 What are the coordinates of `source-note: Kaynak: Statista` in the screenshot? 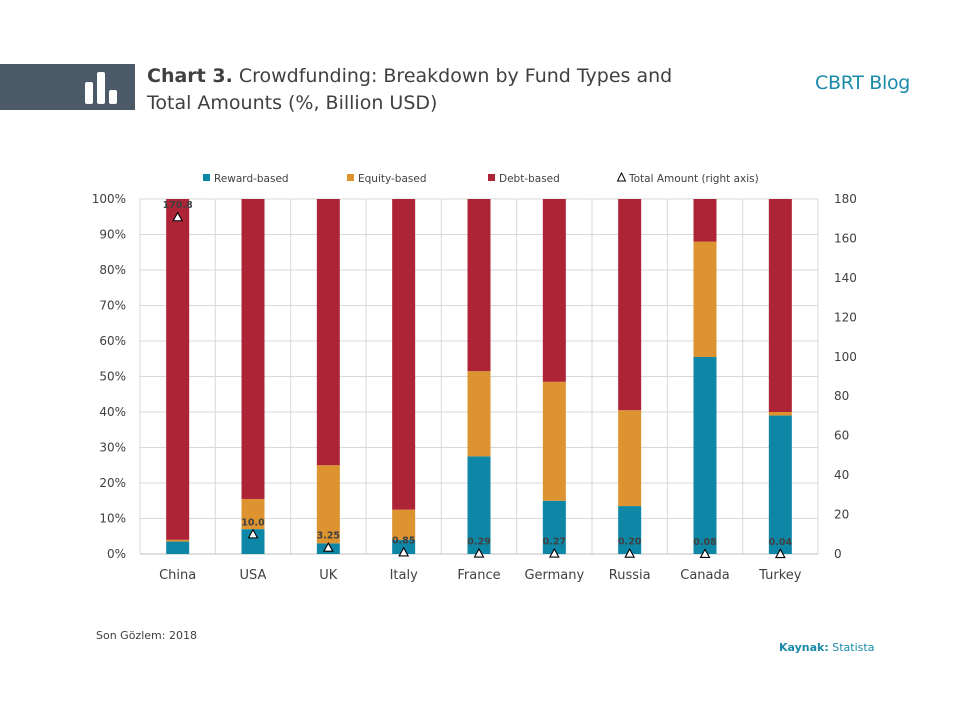 It's located at (826, 647).